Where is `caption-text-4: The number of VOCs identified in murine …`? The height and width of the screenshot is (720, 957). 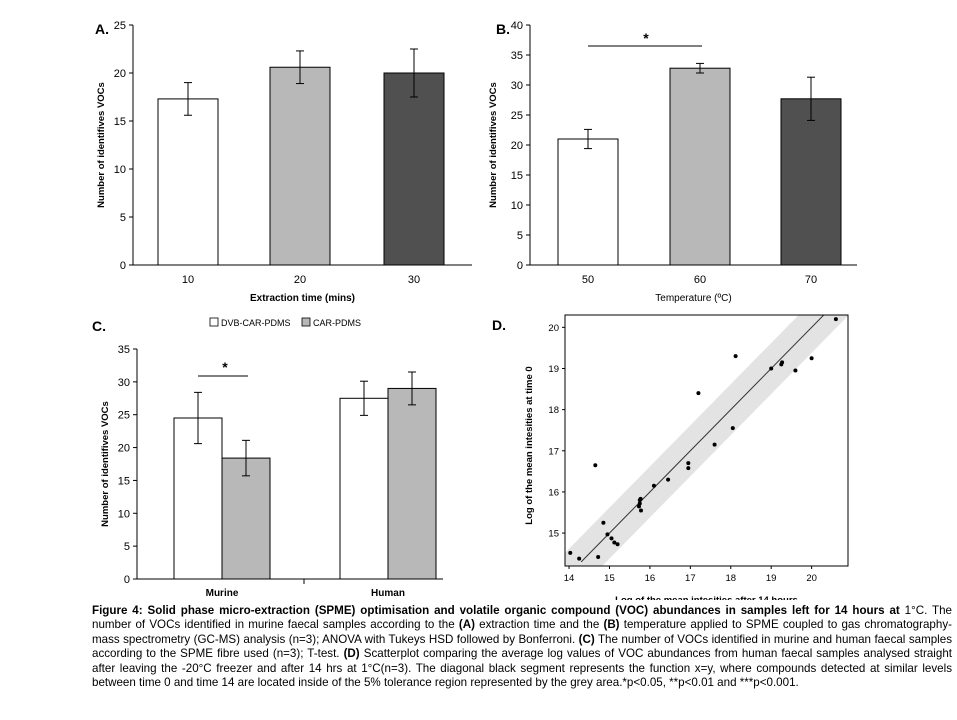
caption-text-4: The number of VOCs identified in murine … is located at coordinates (522, 646).